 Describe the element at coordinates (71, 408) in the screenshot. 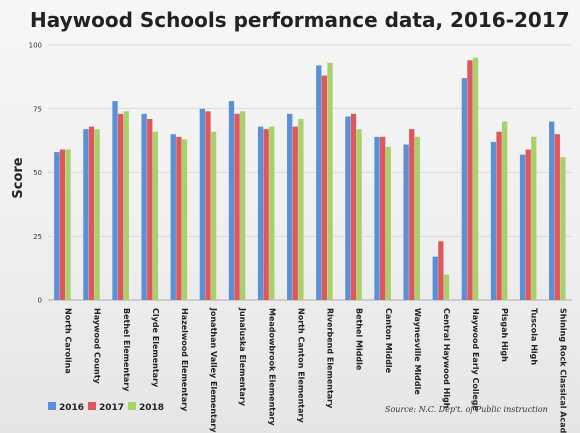

I see `legend-label: 2016` at that location.